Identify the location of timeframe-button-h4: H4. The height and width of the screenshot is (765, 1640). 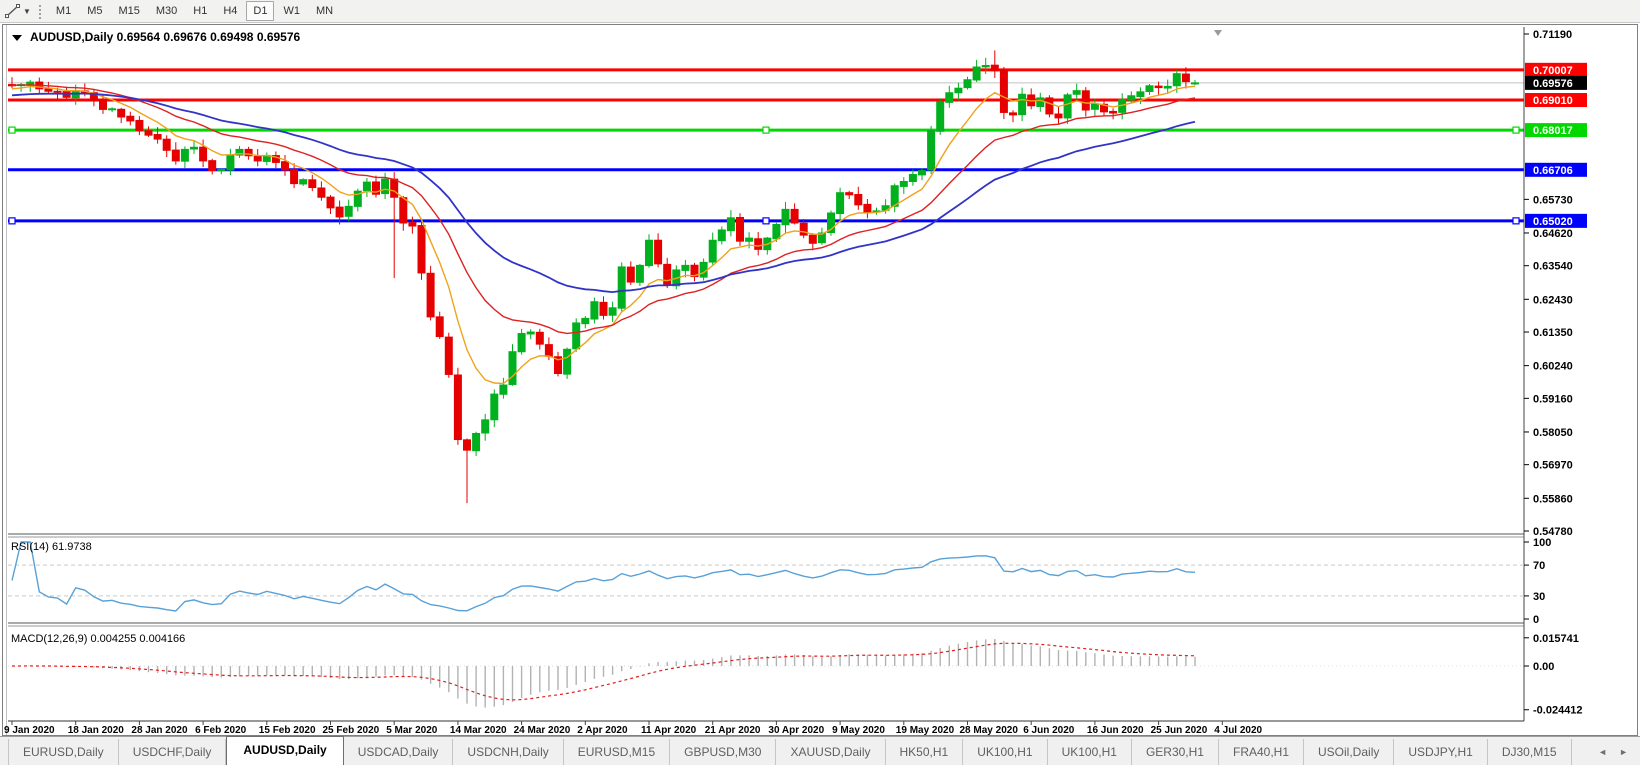
(230, 11).